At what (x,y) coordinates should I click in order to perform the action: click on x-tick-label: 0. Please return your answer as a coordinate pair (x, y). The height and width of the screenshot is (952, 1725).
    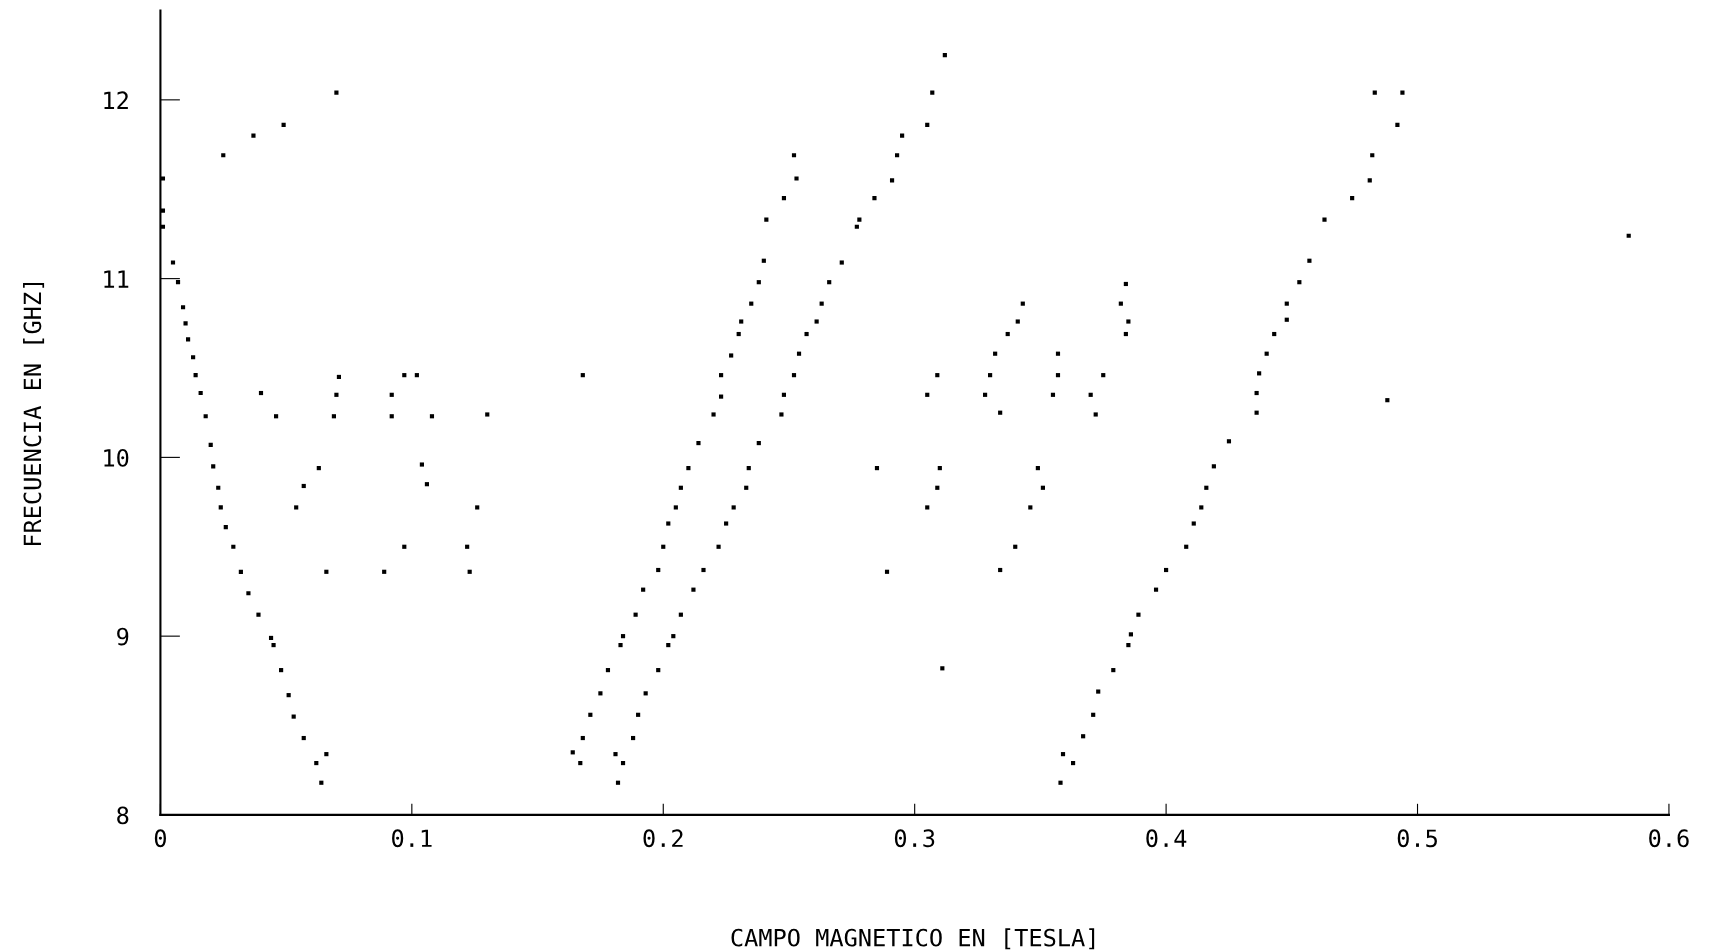
    Looking at the image, I should click on (160, 838).